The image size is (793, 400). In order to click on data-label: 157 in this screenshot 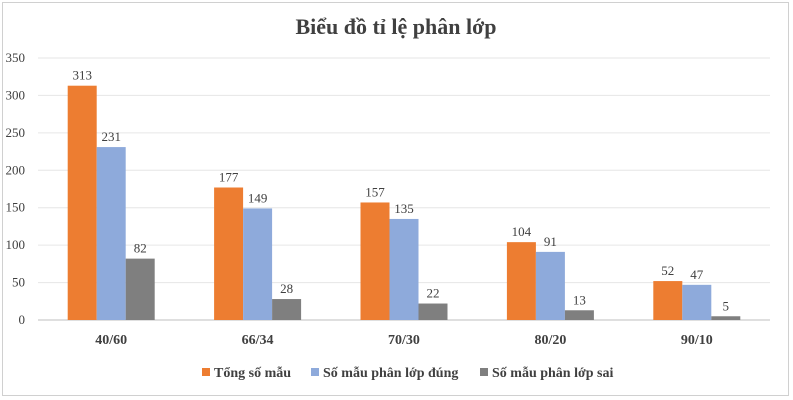, I will do `click(375, 191)`.